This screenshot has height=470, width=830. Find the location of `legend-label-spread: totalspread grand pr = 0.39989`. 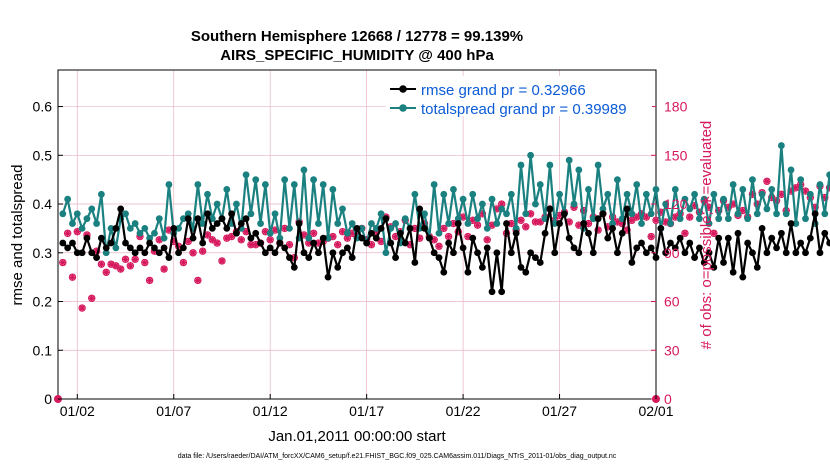

legend-label-spread: totalspread grand pr = 0.39989 is located at coordinates (524, 109).